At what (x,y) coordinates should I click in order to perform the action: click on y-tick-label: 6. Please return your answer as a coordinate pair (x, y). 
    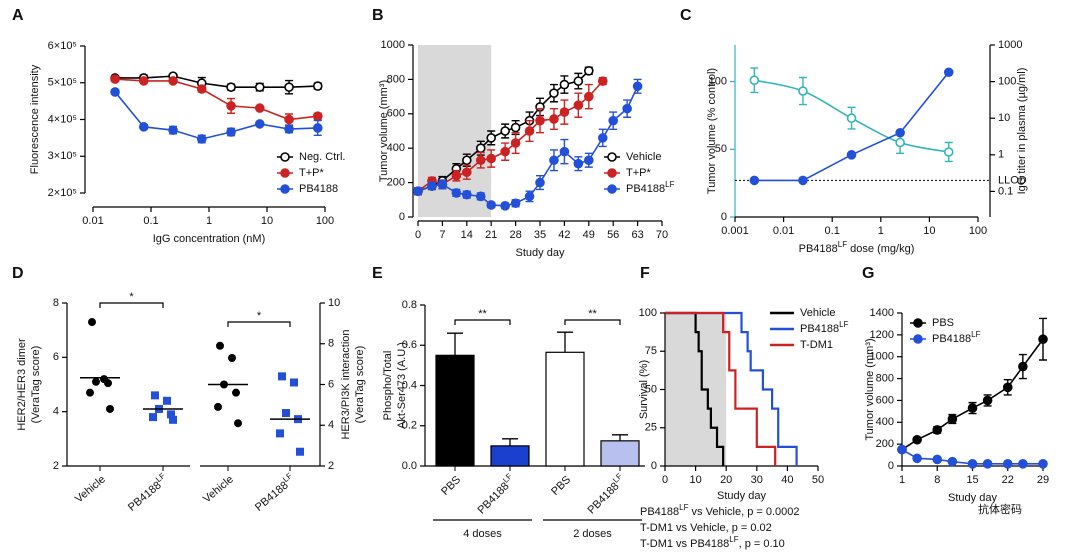
    Looking at the image, I should click on (56, 357).